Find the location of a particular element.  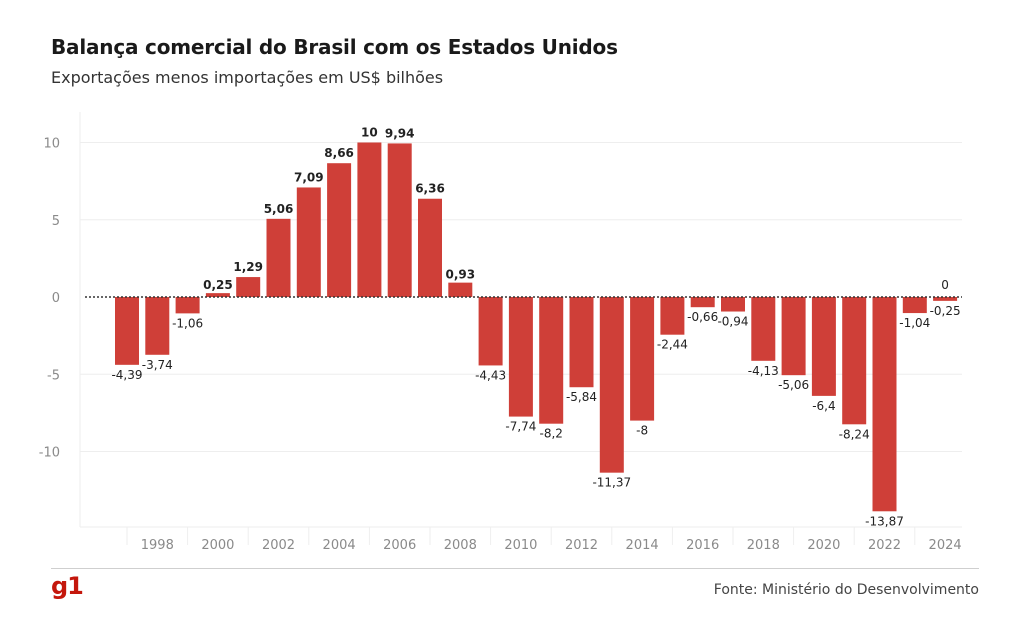

x-tick-label-2024: 2024 is located at coordinates (945, 545).